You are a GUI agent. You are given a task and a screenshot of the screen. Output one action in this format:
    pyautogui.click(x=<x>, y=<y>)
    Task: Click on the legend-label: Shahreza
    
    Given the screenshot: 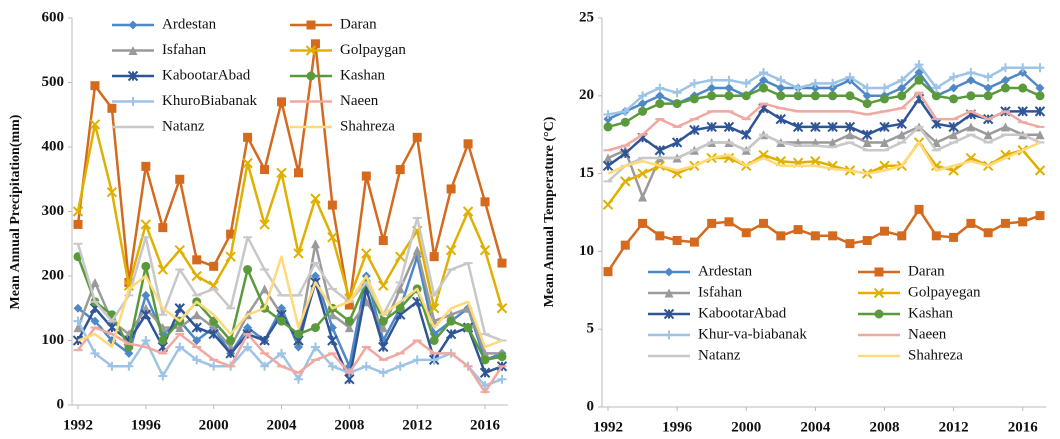 What is the action you would take?
    pyautogui.click(x=935, y=355)
    